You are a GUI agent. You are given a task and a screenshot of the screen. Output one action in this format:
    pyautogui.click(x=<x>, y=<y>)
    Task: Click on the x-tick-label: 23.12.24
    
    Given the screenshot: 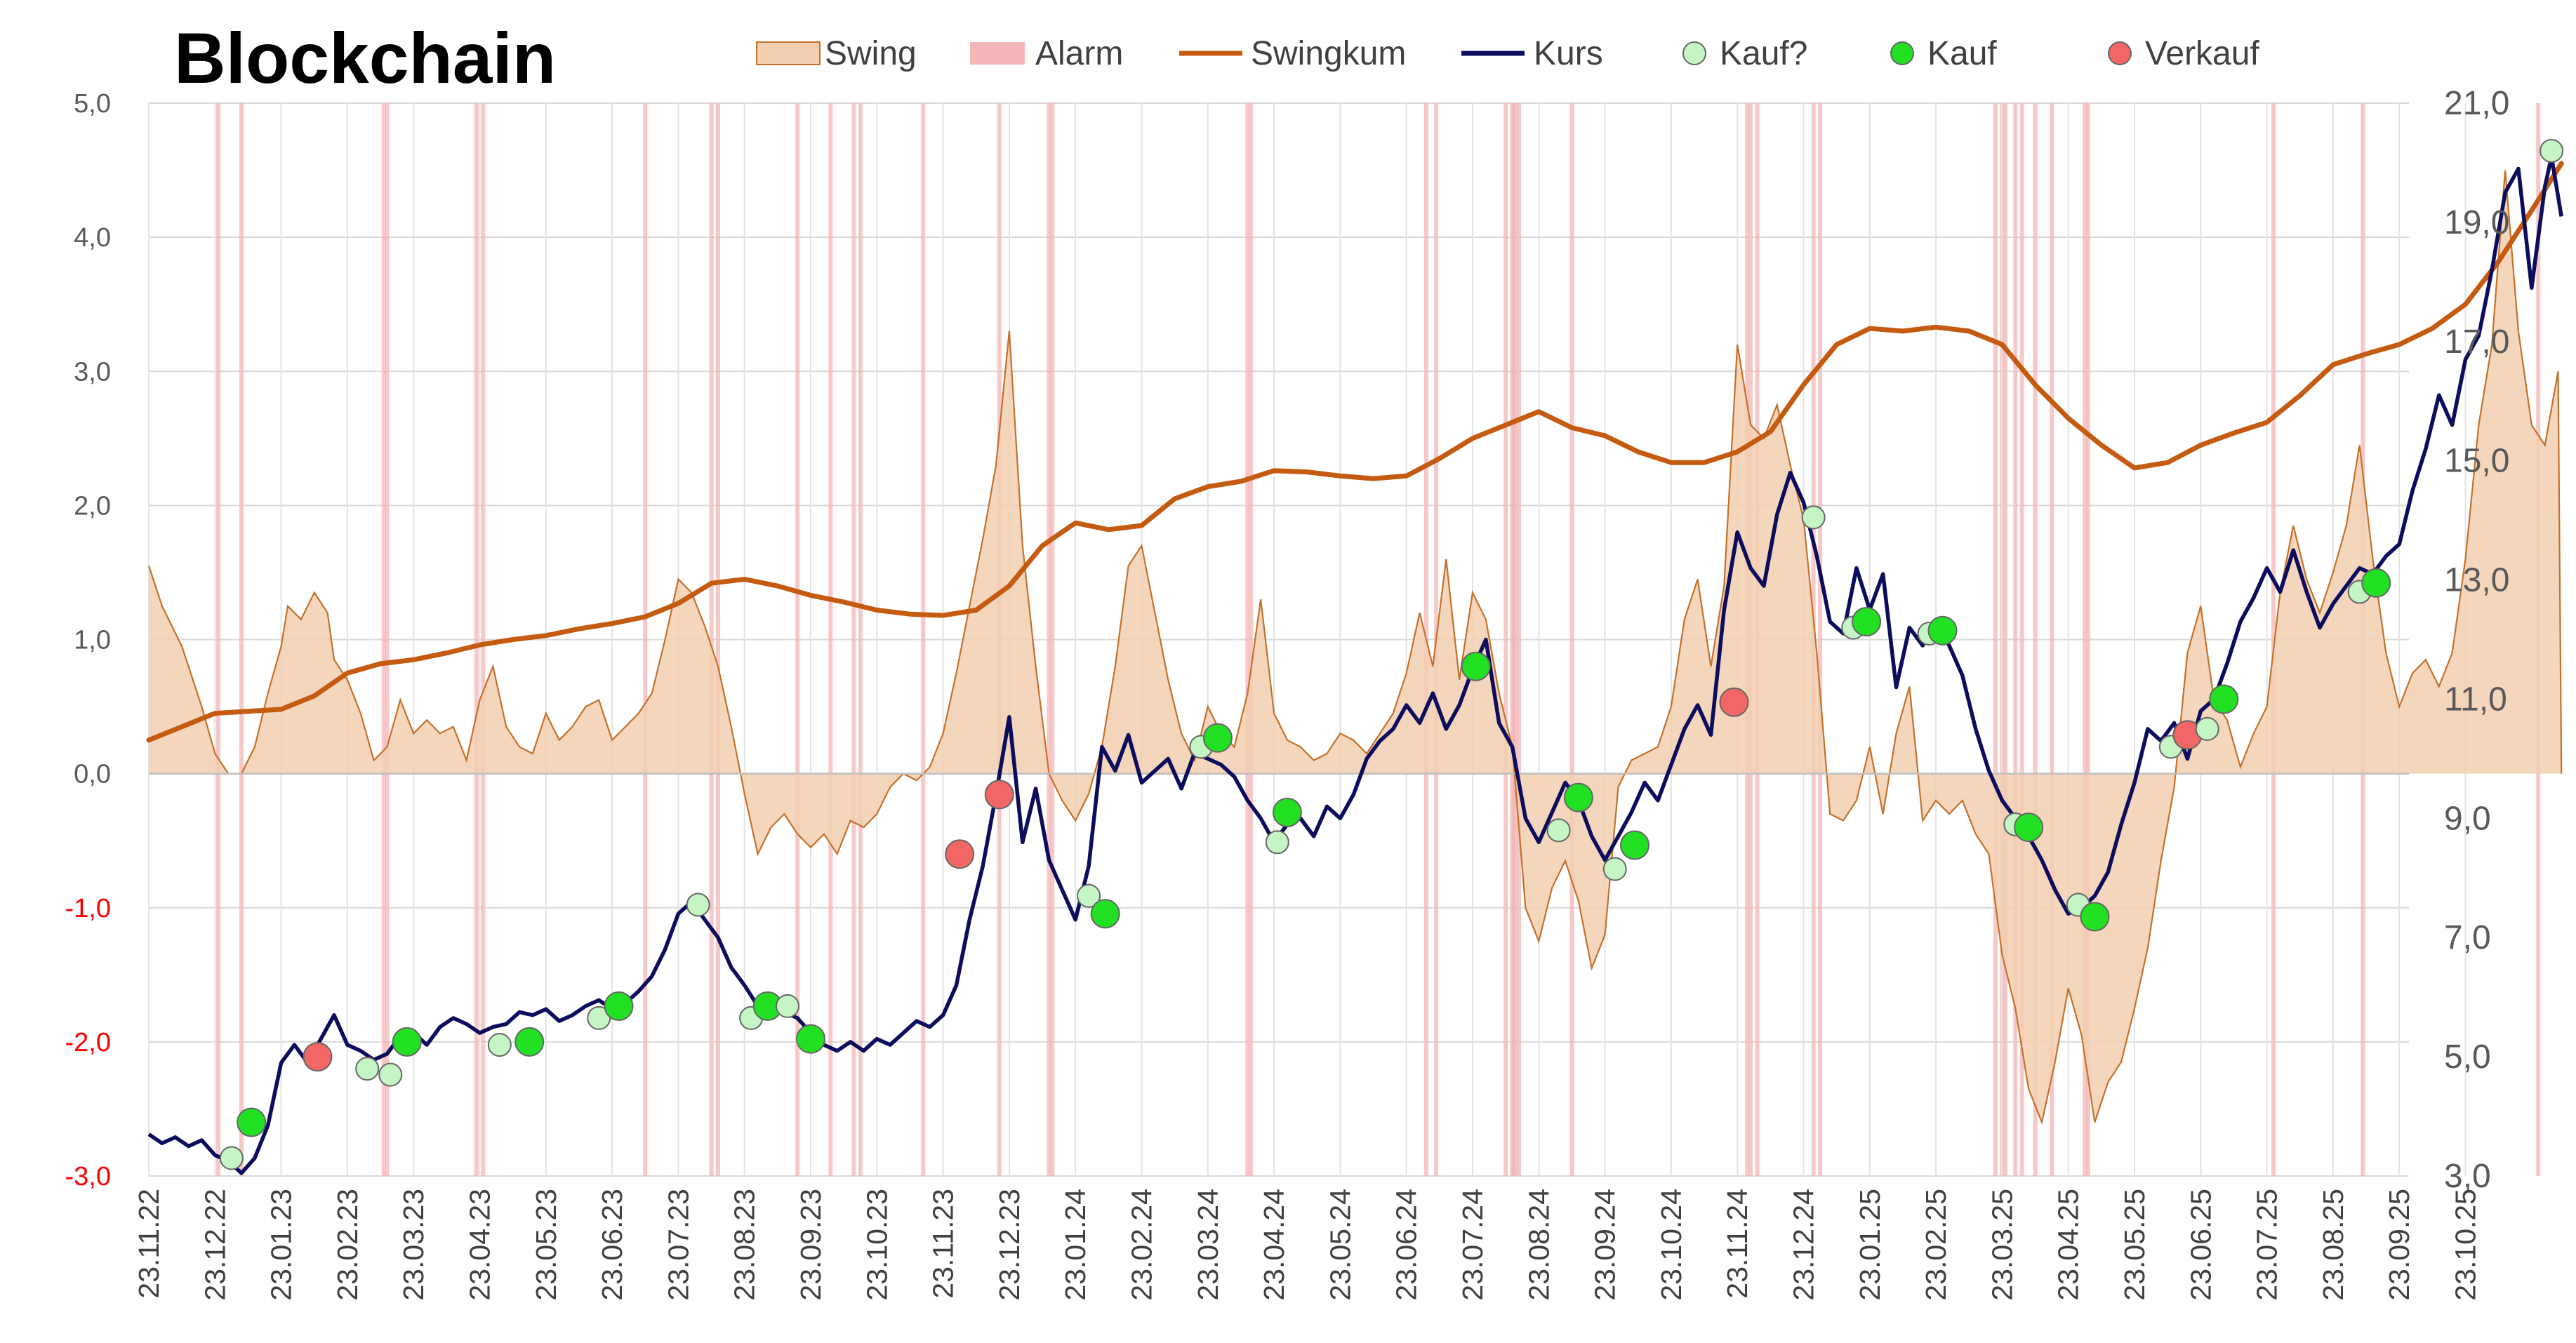 What is the action you would take?
    pyautogui.click(x=1804, y=1245)
    